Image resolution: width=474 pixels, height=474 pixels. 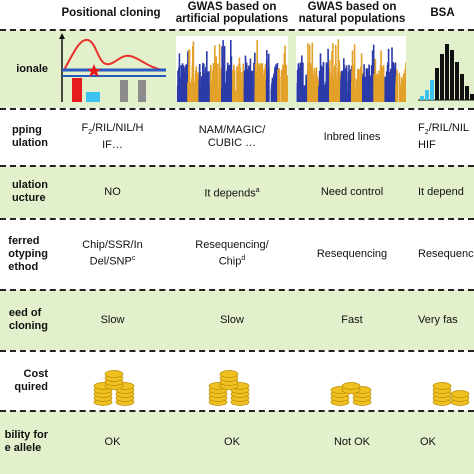 What do you see at coordinates (443, 136) in the screenshot?
I see `cell-mapping-bsa: F2/RIL/NIL HIF` at bounding box center [443, 136].